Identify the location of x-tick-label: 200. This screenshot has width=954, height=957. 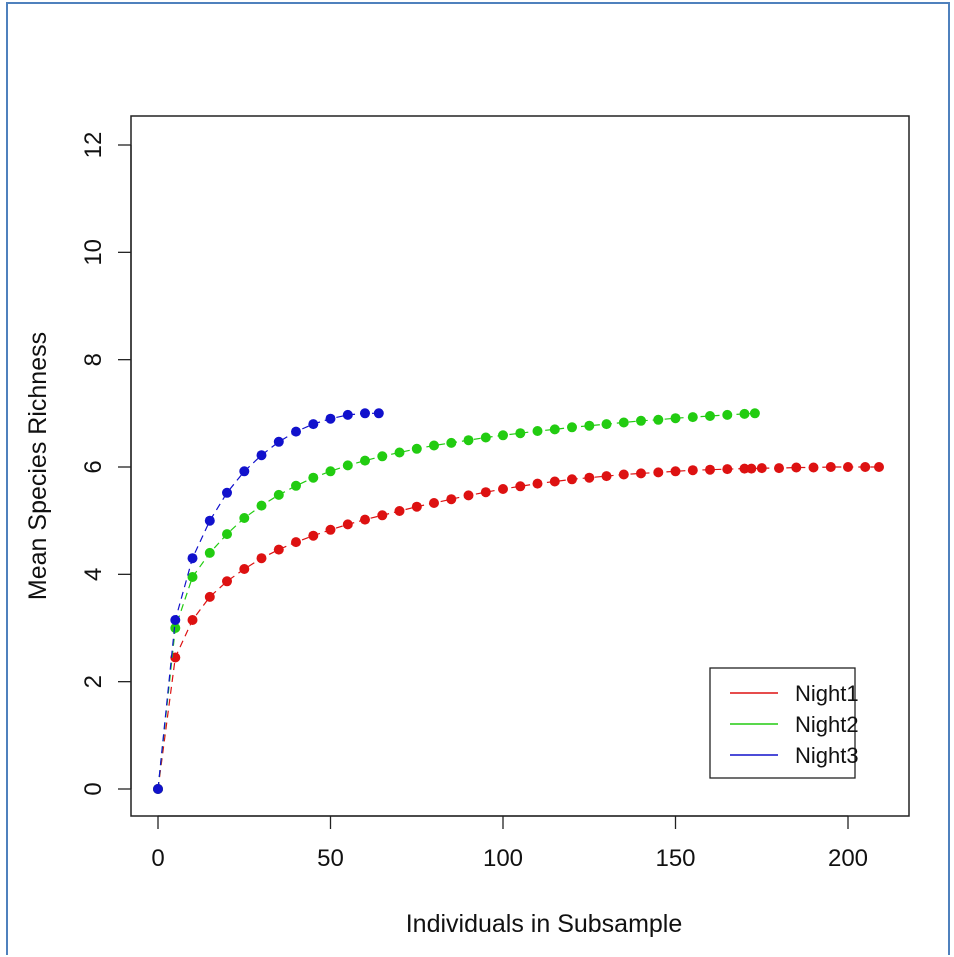
(848, 858).